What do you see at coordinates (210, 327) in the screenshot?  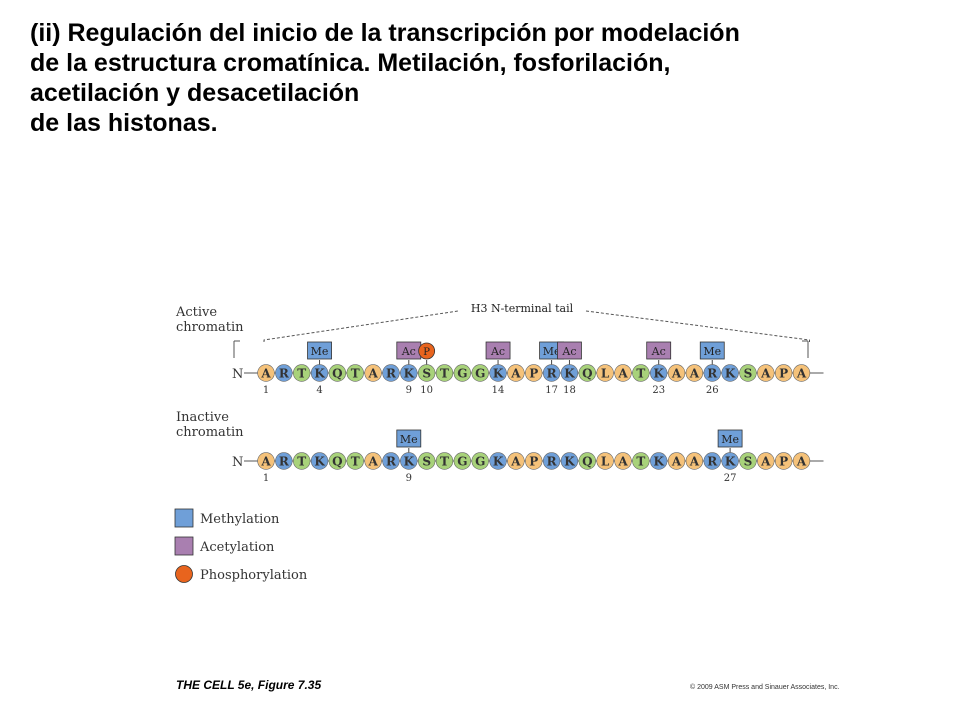 I see `row-label: chromatin` at bounding box center [210, 327].